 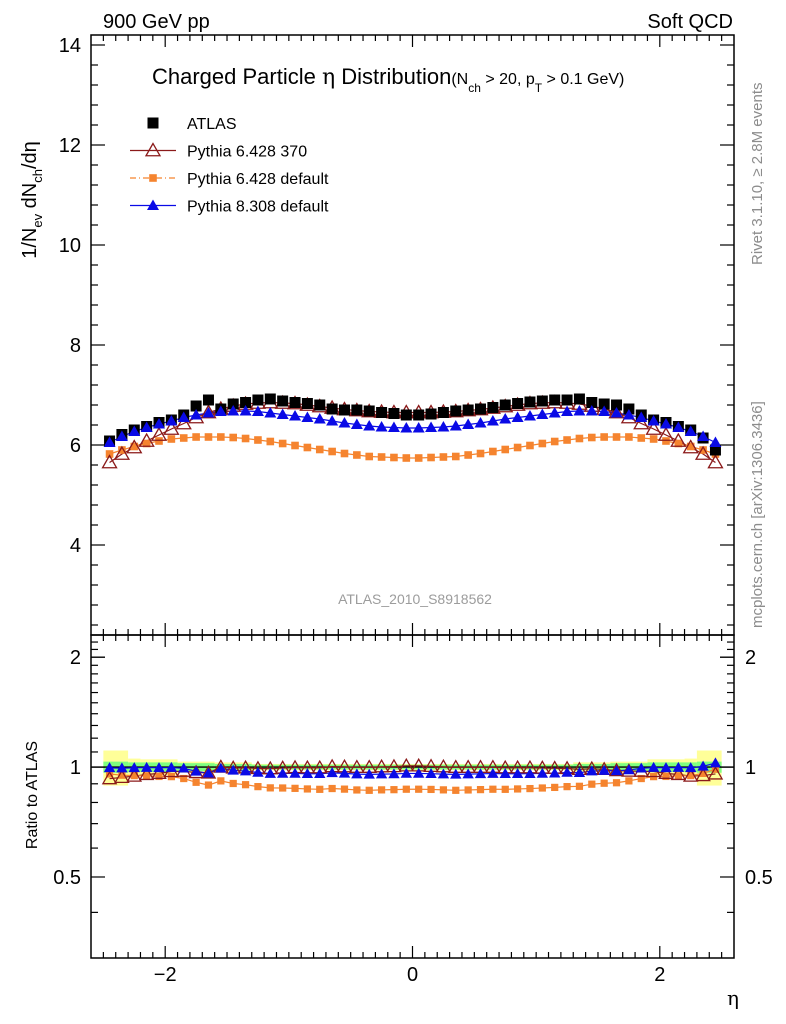 What do you see at coordinates (70, 46) in the screenshot?
I see `main-y-tick-label: 14` at bounding box center [70, 46].